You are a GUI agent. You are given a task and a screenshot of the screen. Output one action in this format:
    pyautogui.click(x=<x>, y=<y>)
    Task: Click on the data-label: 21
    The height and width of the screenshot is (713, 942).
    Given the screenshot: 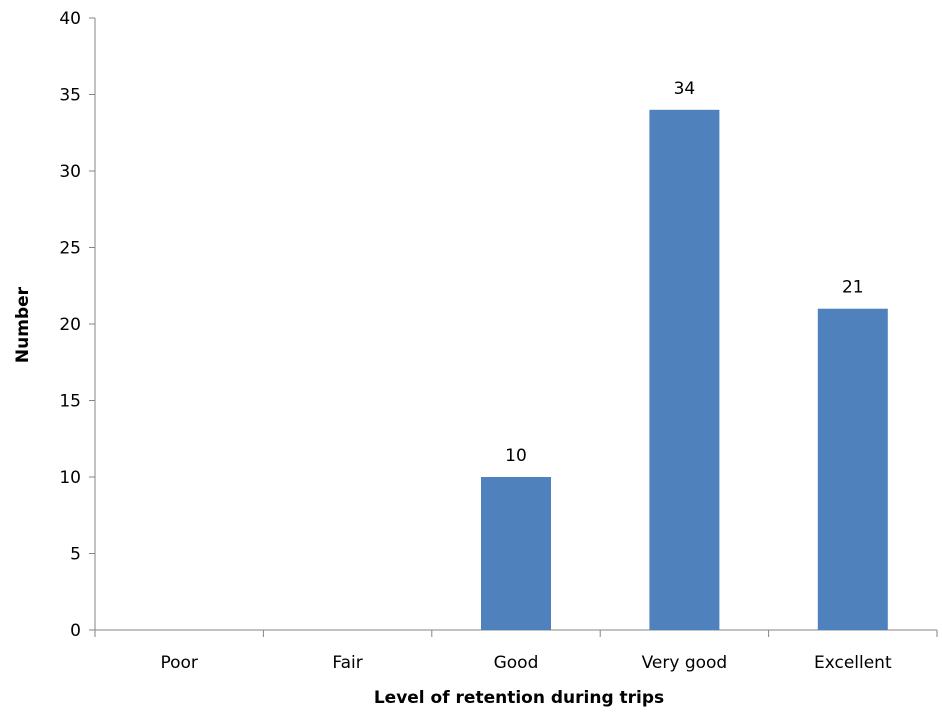 What is the action you would take?
    pyautogui.click(x=853, y=288)
    